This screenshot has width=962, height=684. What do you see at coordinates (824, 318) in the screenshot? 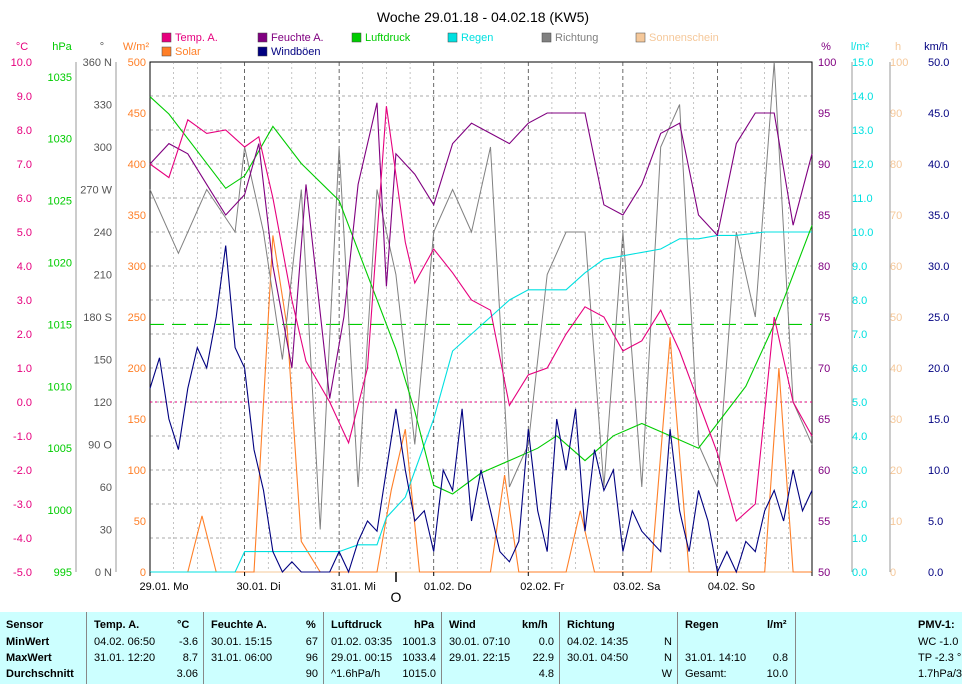
I see `humidity-tick-label: 75` at bounding box center [824, 318].